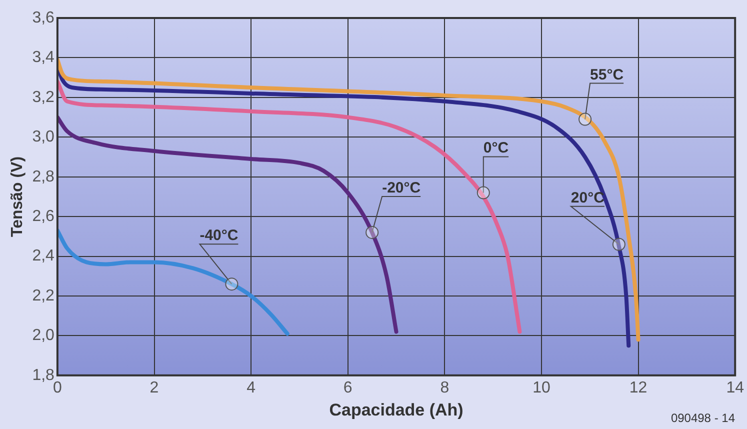 This screenshot has width=747, height=429. What do you see at coordinates (43, 97) in the screenshot?
I see `y-tick-label: 3,2` at bounding box center [43, 97].